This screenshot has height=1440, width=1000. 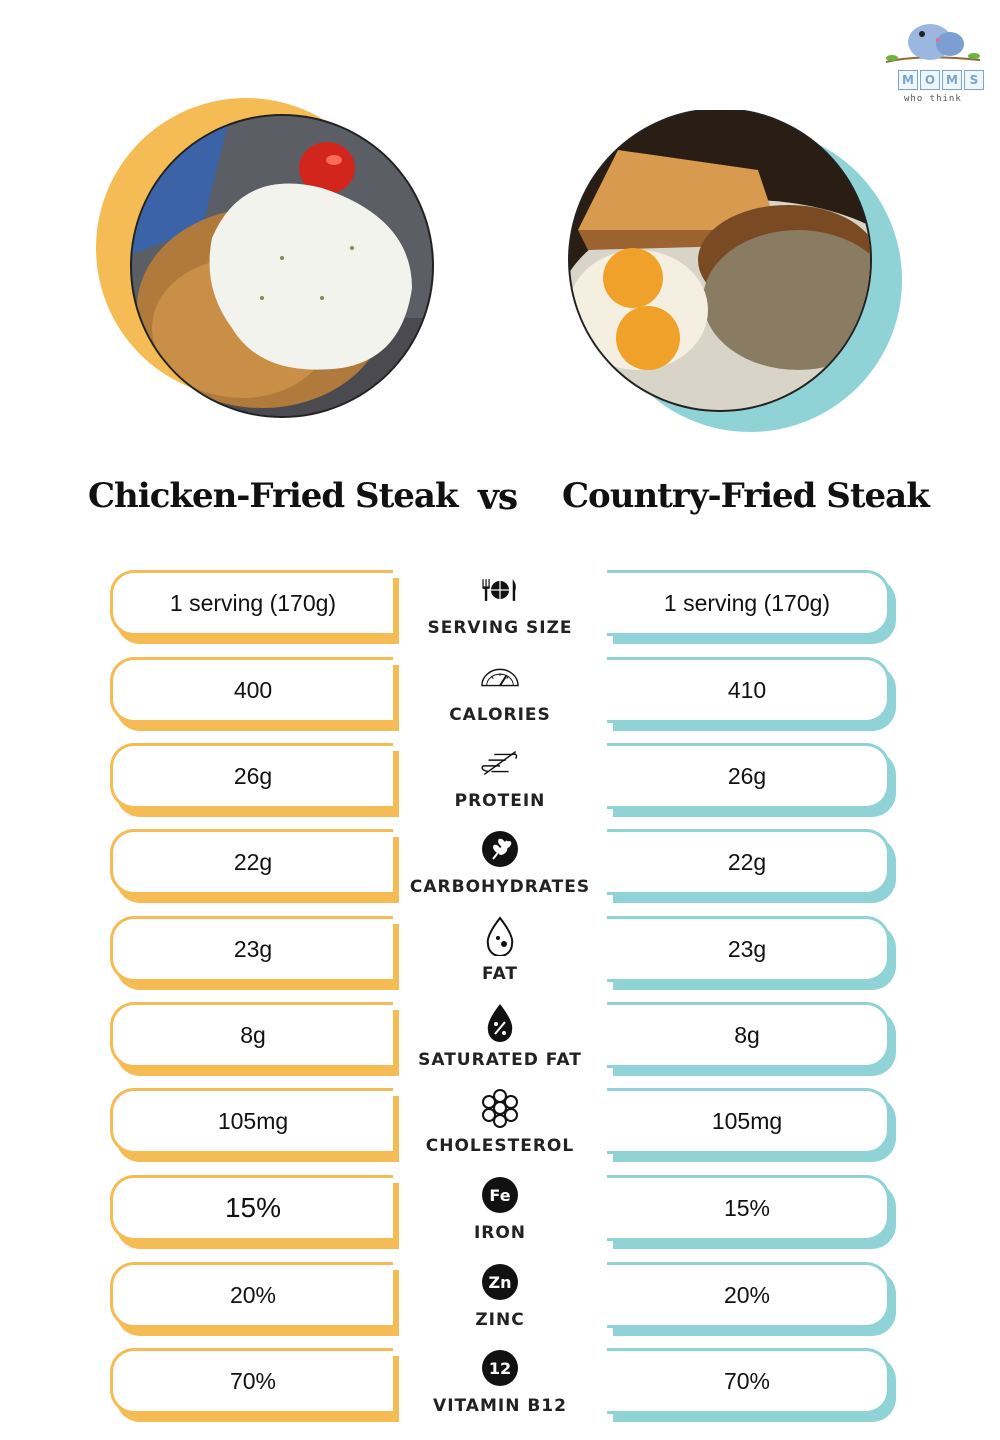 I want to click on row-center: Fe IRON, so click(x=500, y=1213).